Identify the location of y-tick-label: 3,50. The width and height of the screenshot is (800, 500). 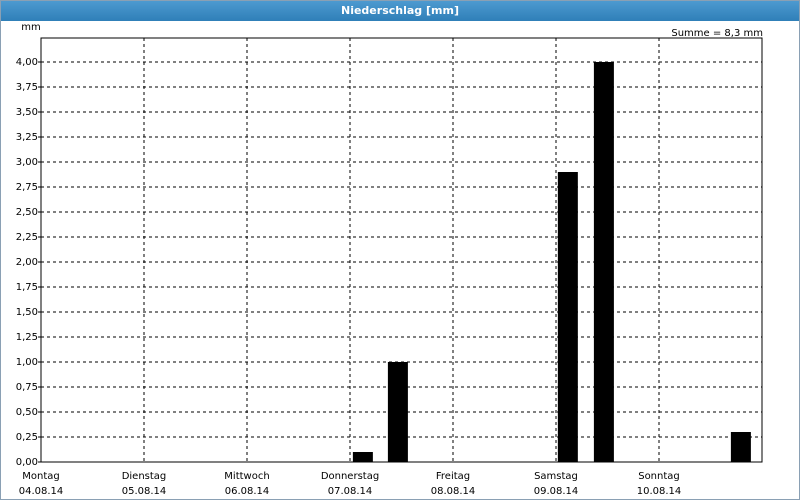
(27, 112).